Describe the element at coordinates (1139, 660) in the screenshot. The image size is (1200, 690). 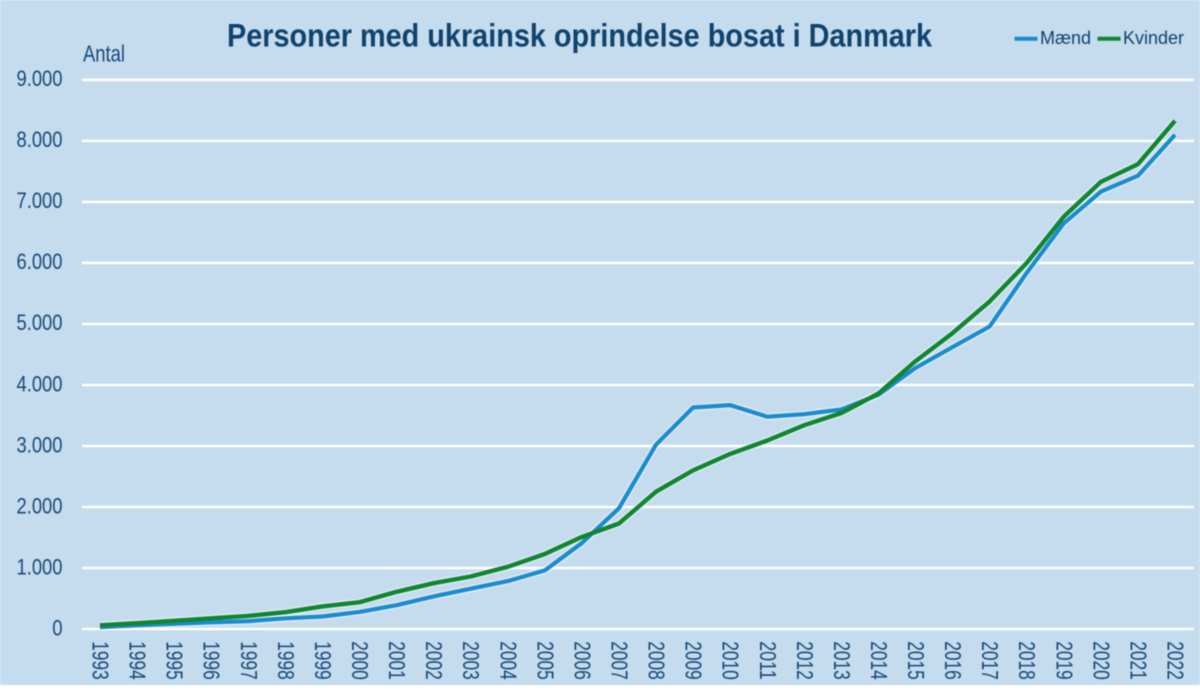
I see `svg-text: 2021` at that location.